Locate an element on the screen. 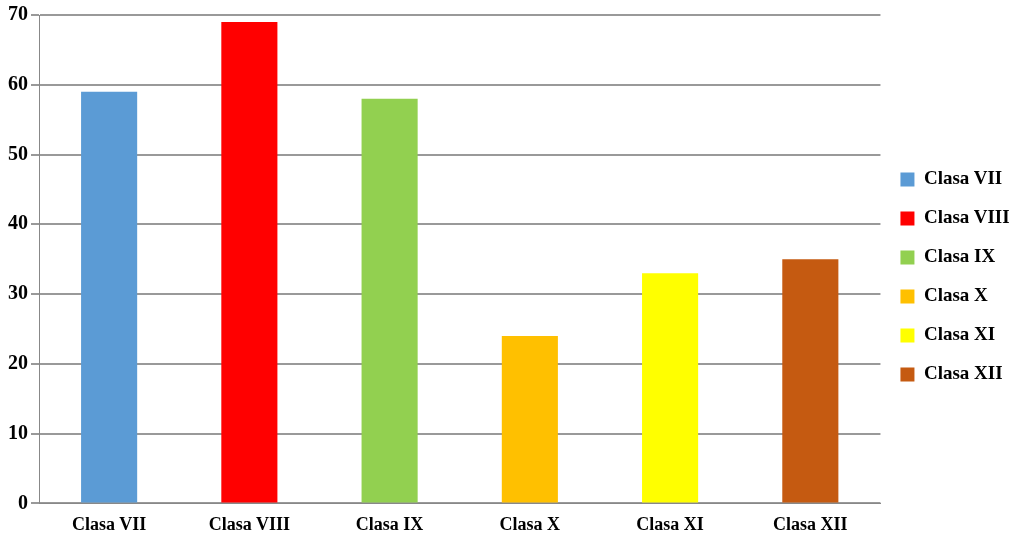 This screenshot has width=1030, height=544. y-tick-label: 50 is located at coordinates (18, 152).